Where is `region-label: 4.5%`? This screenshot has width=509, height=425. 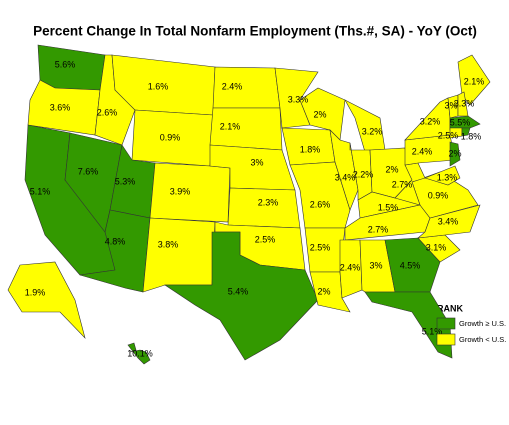
region-label: 4.5% is located at coordinates (410, 265).